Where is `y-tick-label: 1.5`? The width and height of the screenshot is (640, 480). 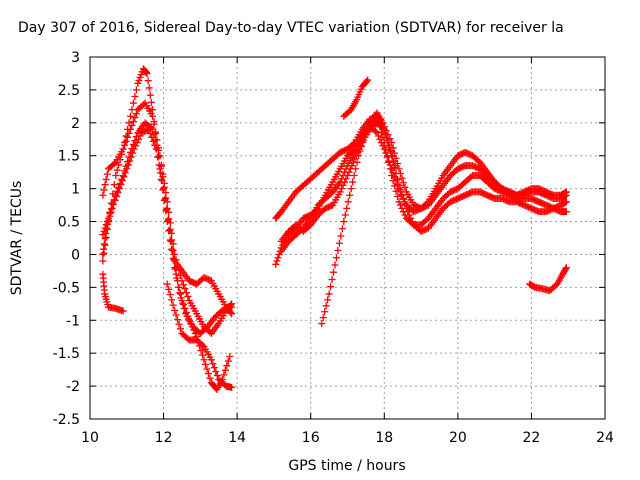 y-tick-label: 1.5 is located at coordinates (69, 157).